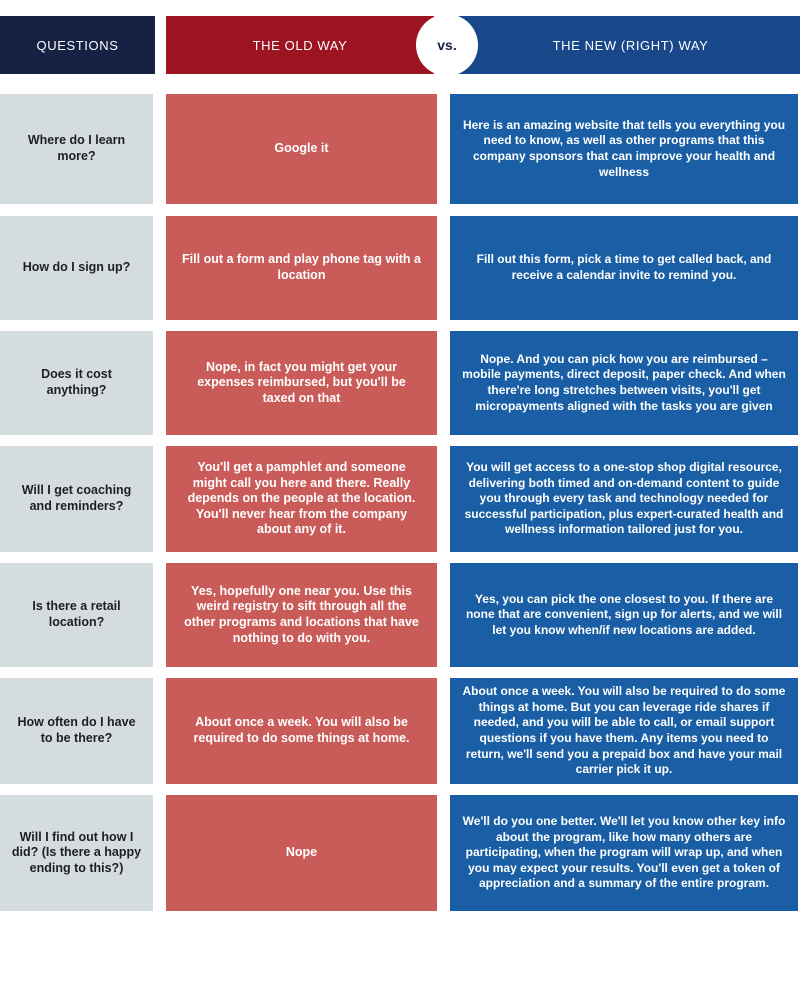  I want to click on old-way-cell: Google it, so click(301, 149).